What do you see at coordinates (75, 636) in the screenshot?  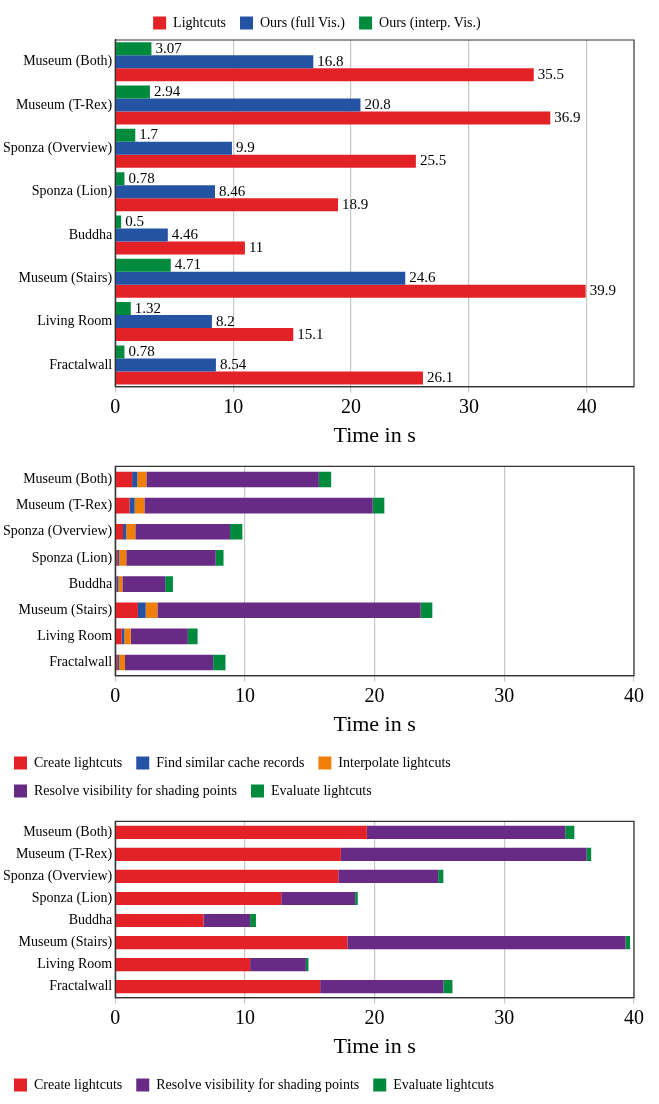 I see `y-tick-label: Living Room` at bounding box center [75, 636].